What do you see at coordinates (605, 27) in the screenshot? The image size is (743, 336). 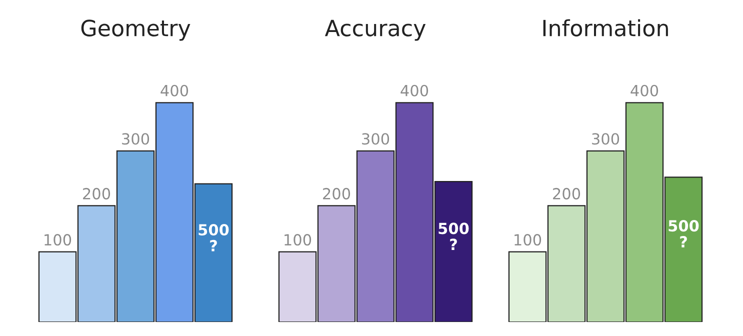 I see `chart-title: Information` at bounding box center [605, 27].